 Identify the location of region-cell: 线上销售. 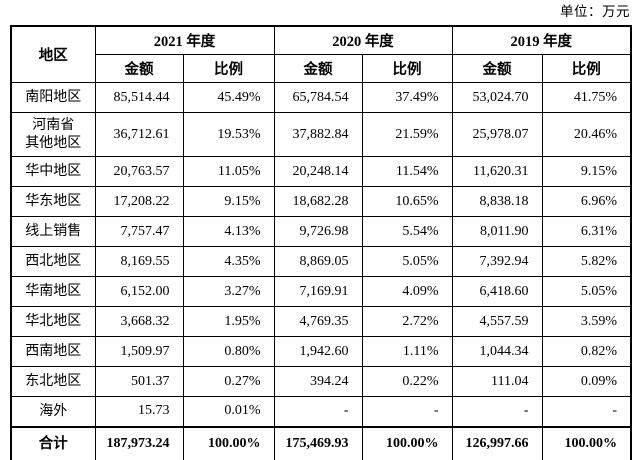
(53, 231).